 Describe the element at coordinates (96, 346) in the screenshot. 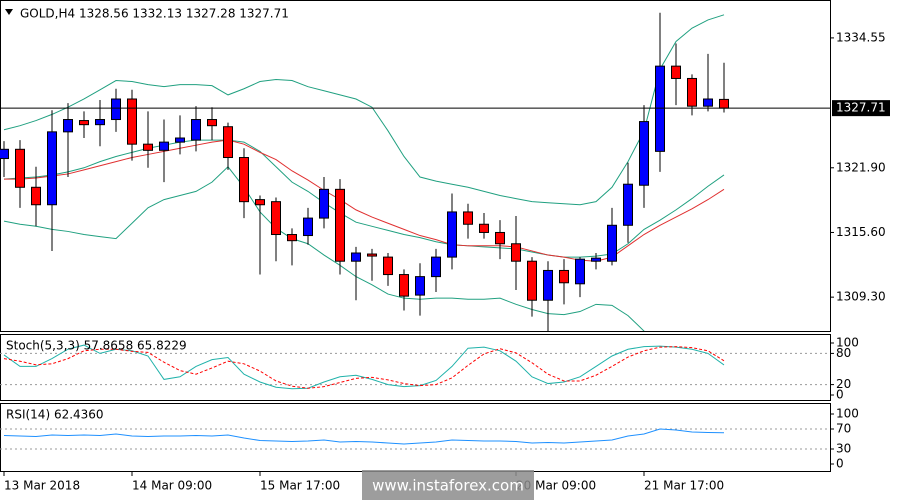

I see `stoch-title: Stoch(5,3,3) 57.8658 65.8229` at that location.